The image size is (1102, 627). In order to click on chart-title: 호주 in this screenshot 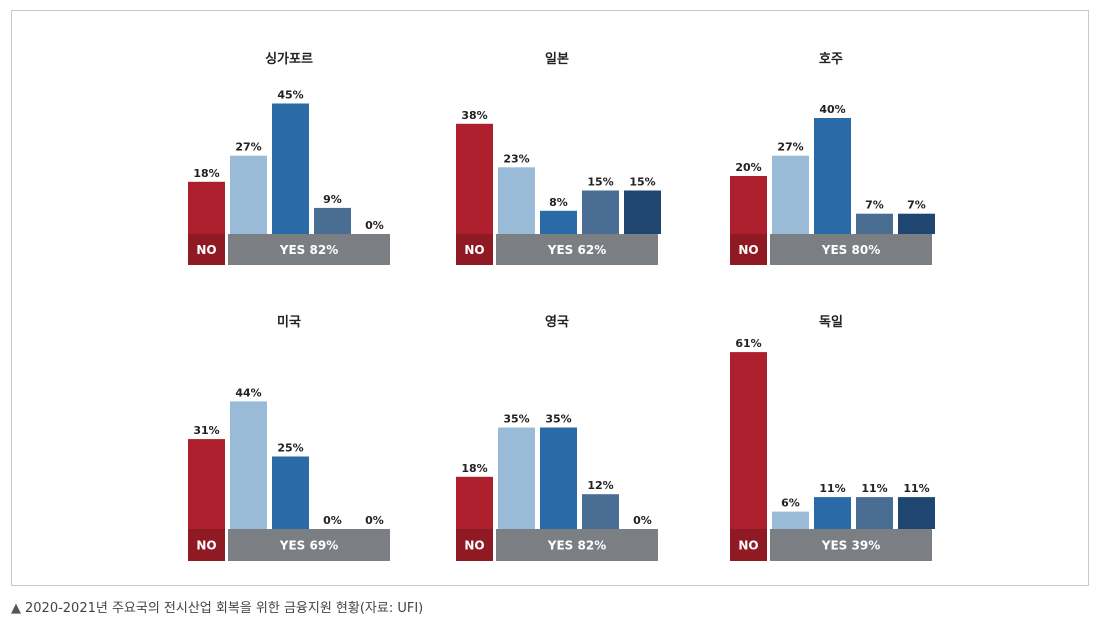, I will do `click(831, 59)`.